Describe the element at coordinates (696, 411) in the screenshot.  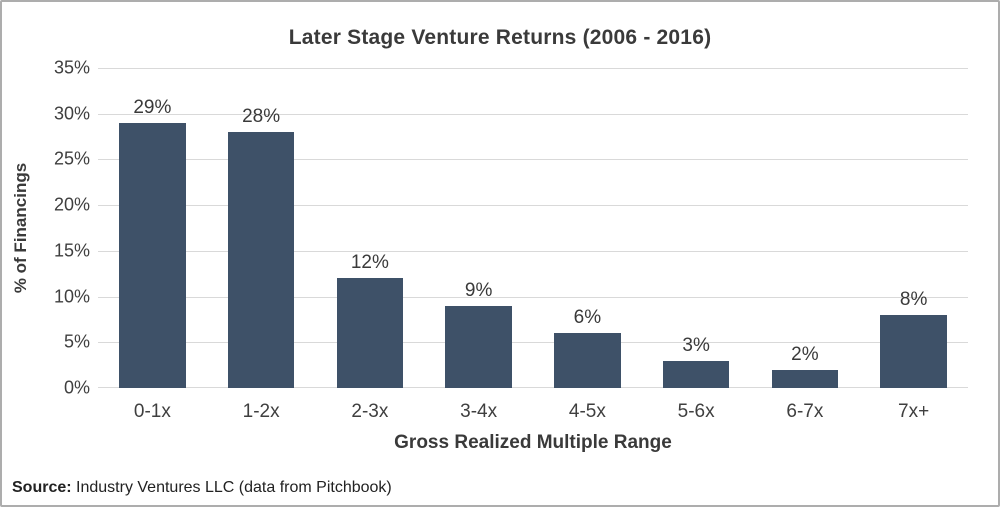
I see `x-tick-label: 5-6x` at that location.